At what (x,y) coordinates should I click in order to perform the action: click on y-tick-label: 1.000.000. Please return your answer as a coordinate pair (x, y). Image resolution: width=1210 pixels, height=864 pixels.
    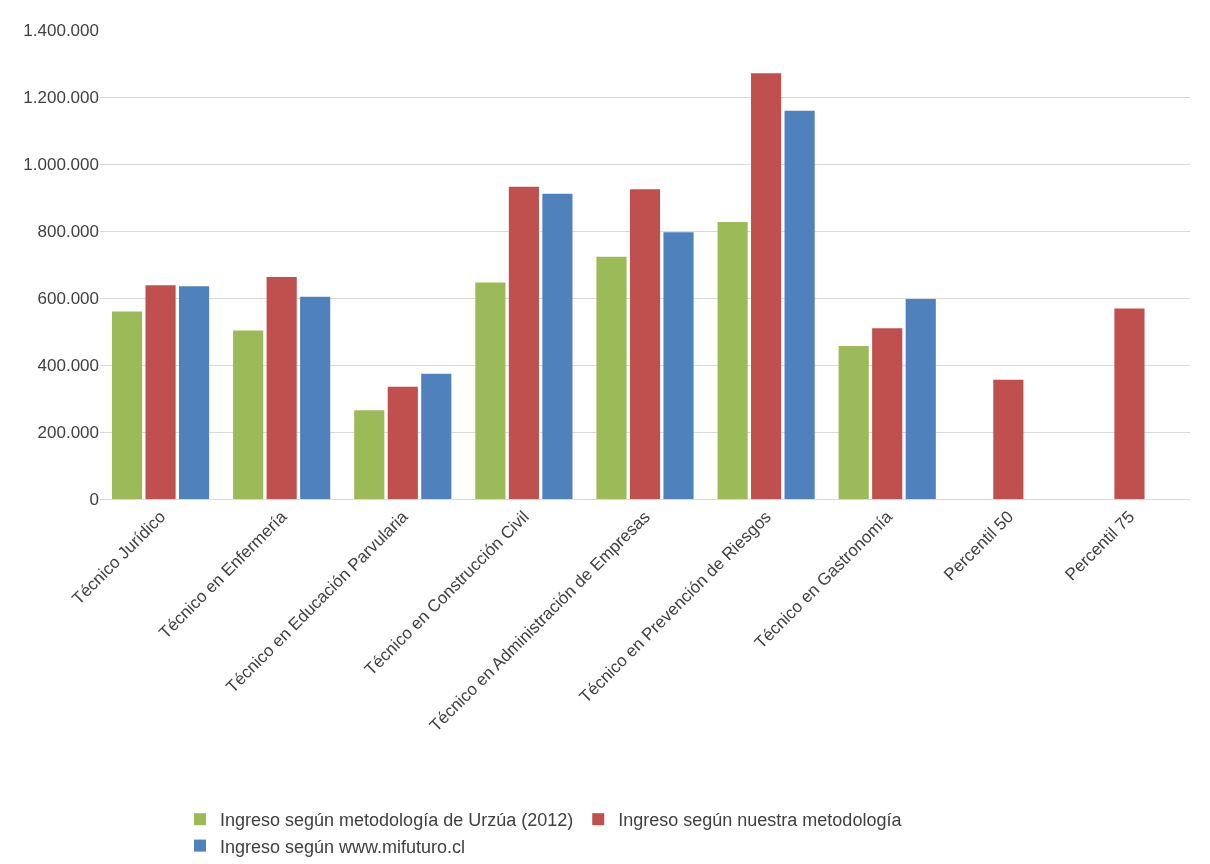
    Looking at the image, I should click on (61, 164).